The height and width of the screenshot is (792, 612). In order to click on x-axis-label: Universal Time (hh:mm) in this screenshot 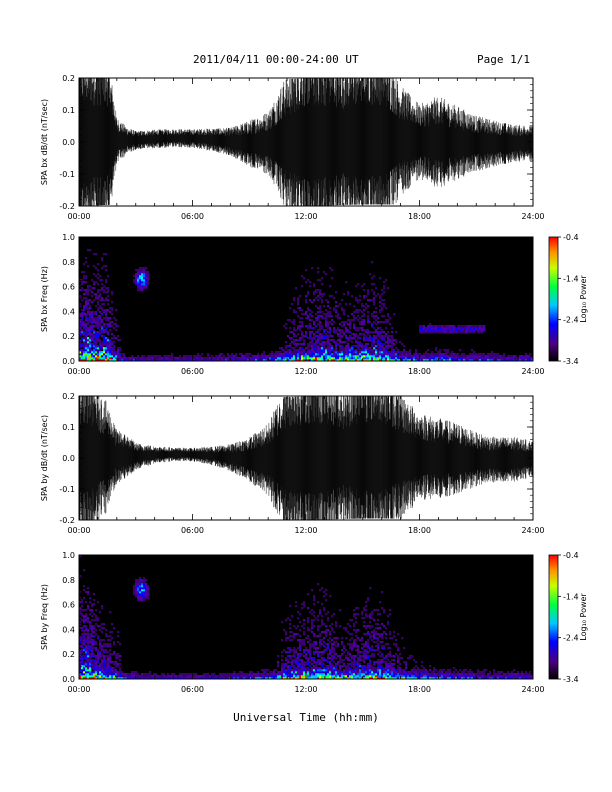, I will do `click(306, 717)`.